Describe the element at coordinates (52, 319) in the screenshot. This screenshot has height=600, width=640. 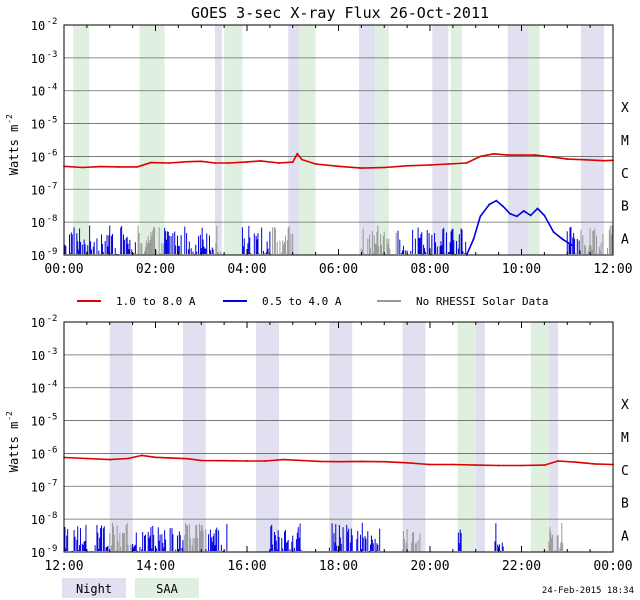
I see `y-tick-exponent: -2` at that location.